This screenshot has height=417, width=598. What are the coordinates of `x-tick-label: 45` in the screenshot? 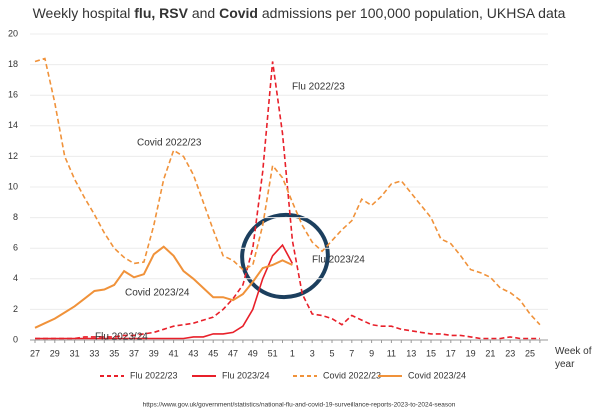 It's located at (213, 353).